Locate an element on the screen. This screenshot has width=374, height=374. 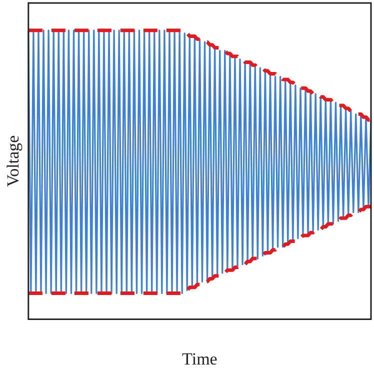
y-axis-title: Voltage is located at coordinates (13, 161).